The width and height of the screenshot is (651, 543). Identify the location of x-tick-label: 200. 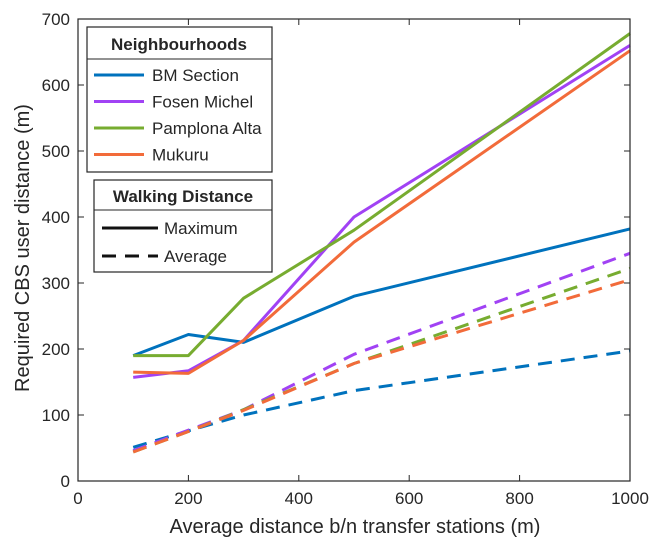
(188, 498).